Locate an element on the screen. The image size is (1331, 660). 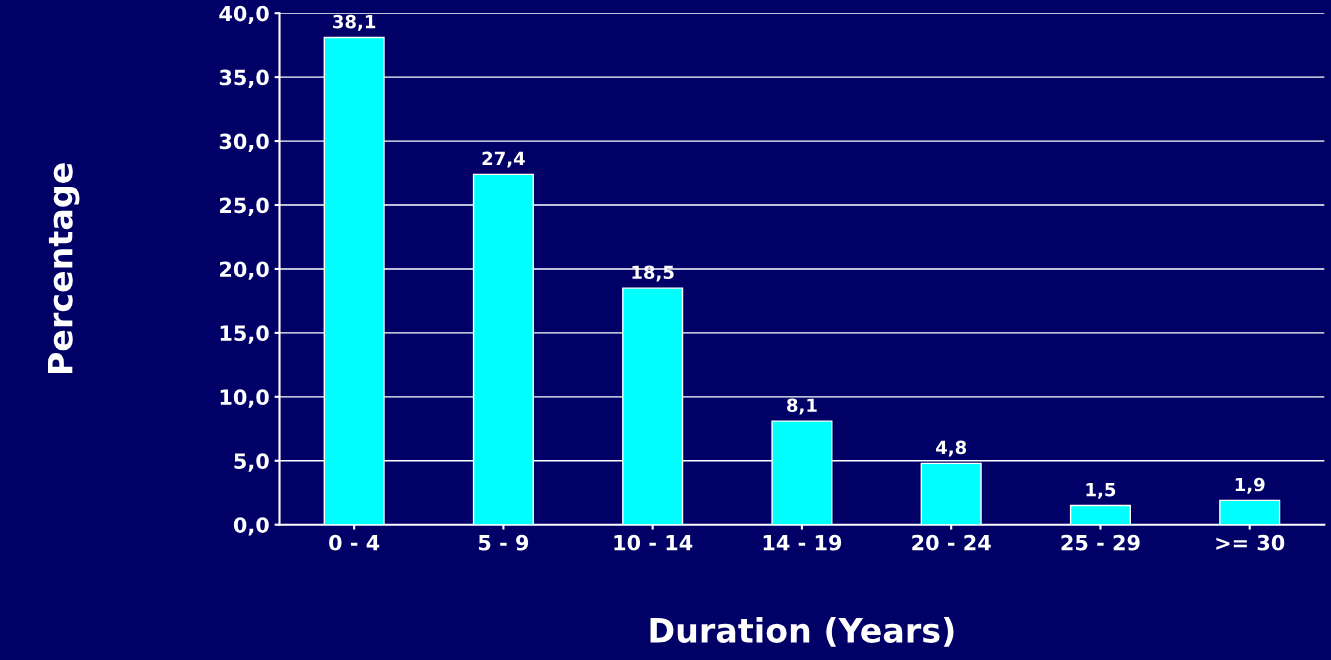
x-tick-label: 20 - 24 is located at coordinates (951, 542).